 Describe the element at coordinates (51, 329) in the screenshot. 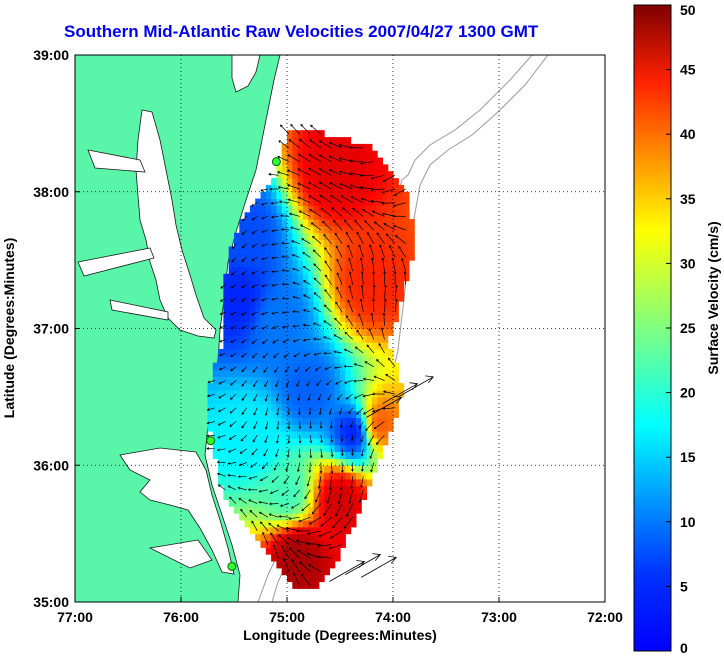

I see `y-tick-label: 37:00` at that location.